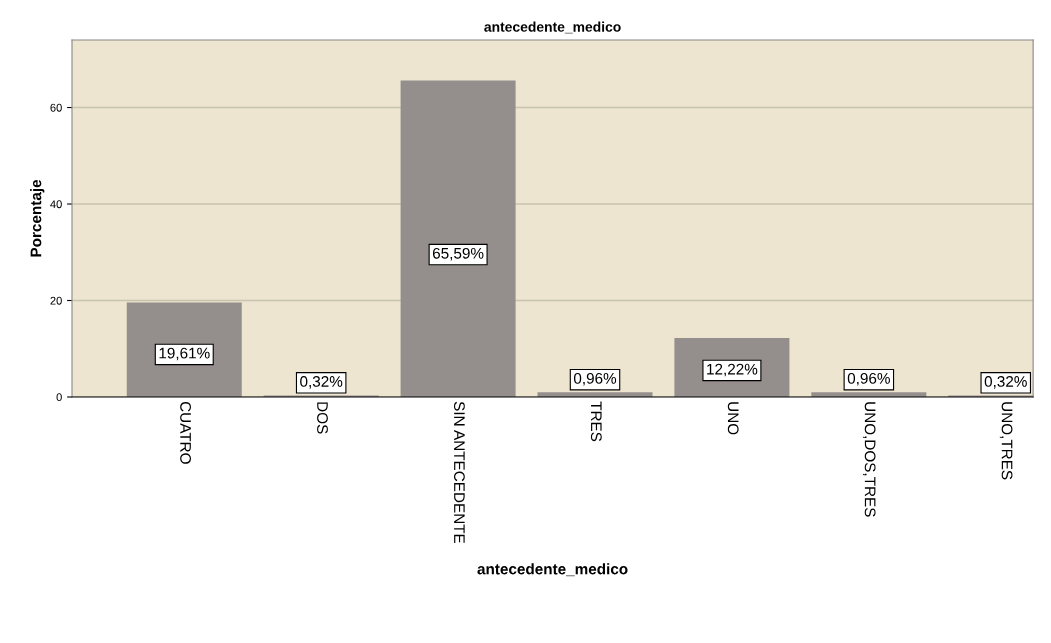 This screenshot has height=643, width=1051. What do you see at coordinates (184, 354) in the screenshot?
I see `data-label: 19,61%` at bounding box center [184, 354].